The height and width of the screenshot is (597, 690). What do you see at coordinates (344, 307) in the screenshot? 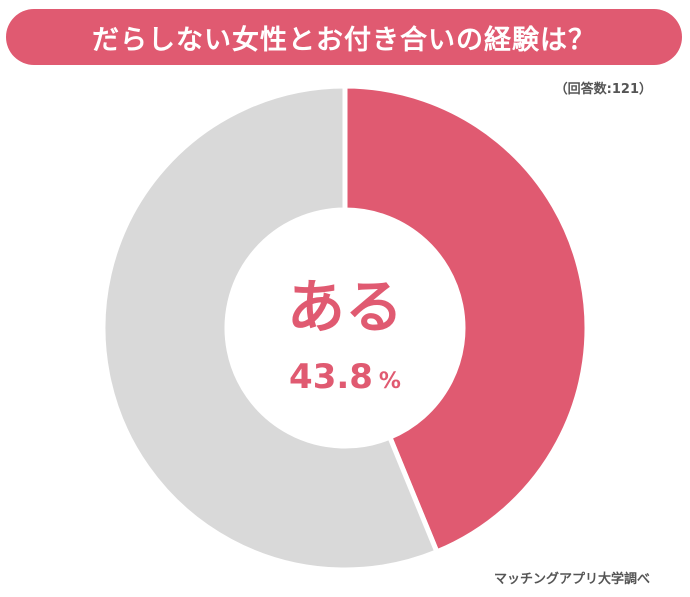
I see `center-label: ある` at bounding box center [344, 307].